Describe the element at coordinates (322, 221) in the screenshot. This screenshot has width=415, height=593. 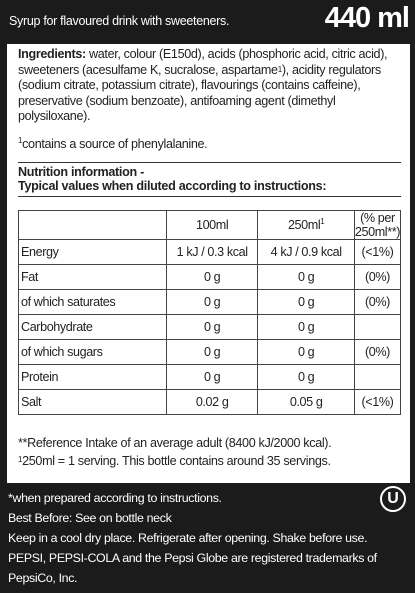
I see `header-250ml-sup: 1` at that location.